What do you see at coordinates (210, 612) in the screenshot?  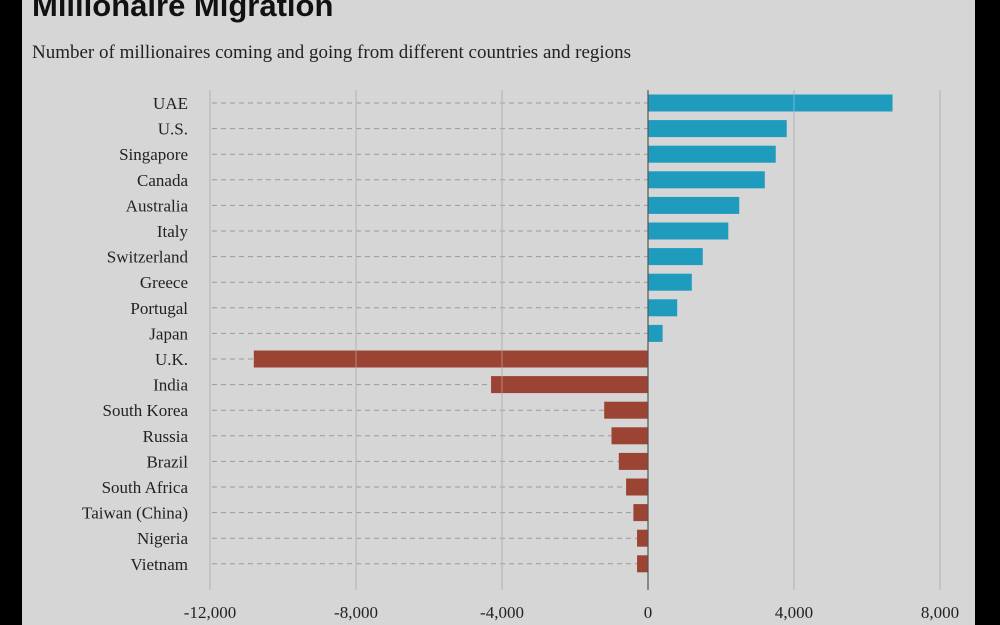 I see `x-tick-label: -12,000` at bounding box center [210, 612].